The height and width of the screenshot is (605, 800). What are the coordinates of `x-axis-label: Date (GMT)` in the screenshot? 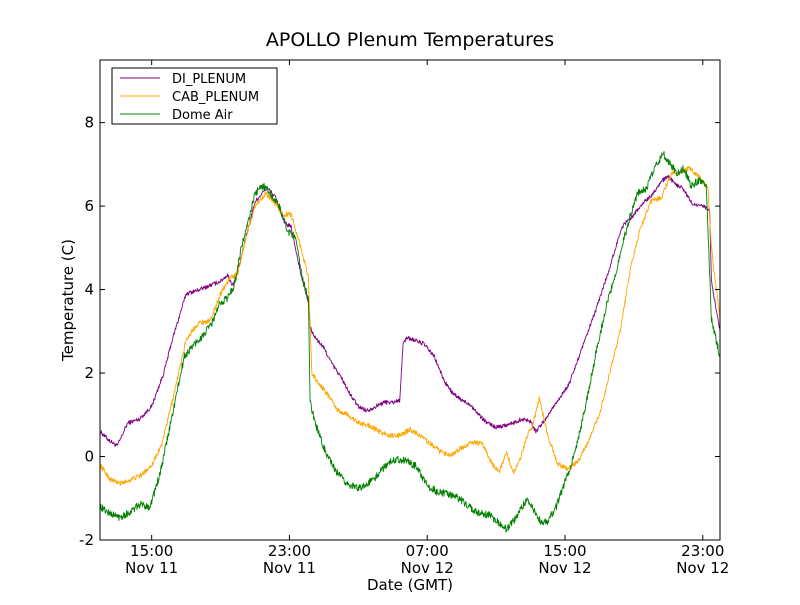 It's located at (410, 585).